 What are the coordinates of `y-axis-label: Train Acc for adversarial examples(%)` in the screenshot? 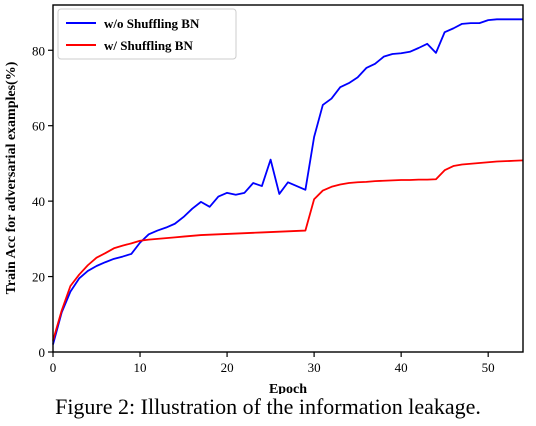 It's located at (11, 177).